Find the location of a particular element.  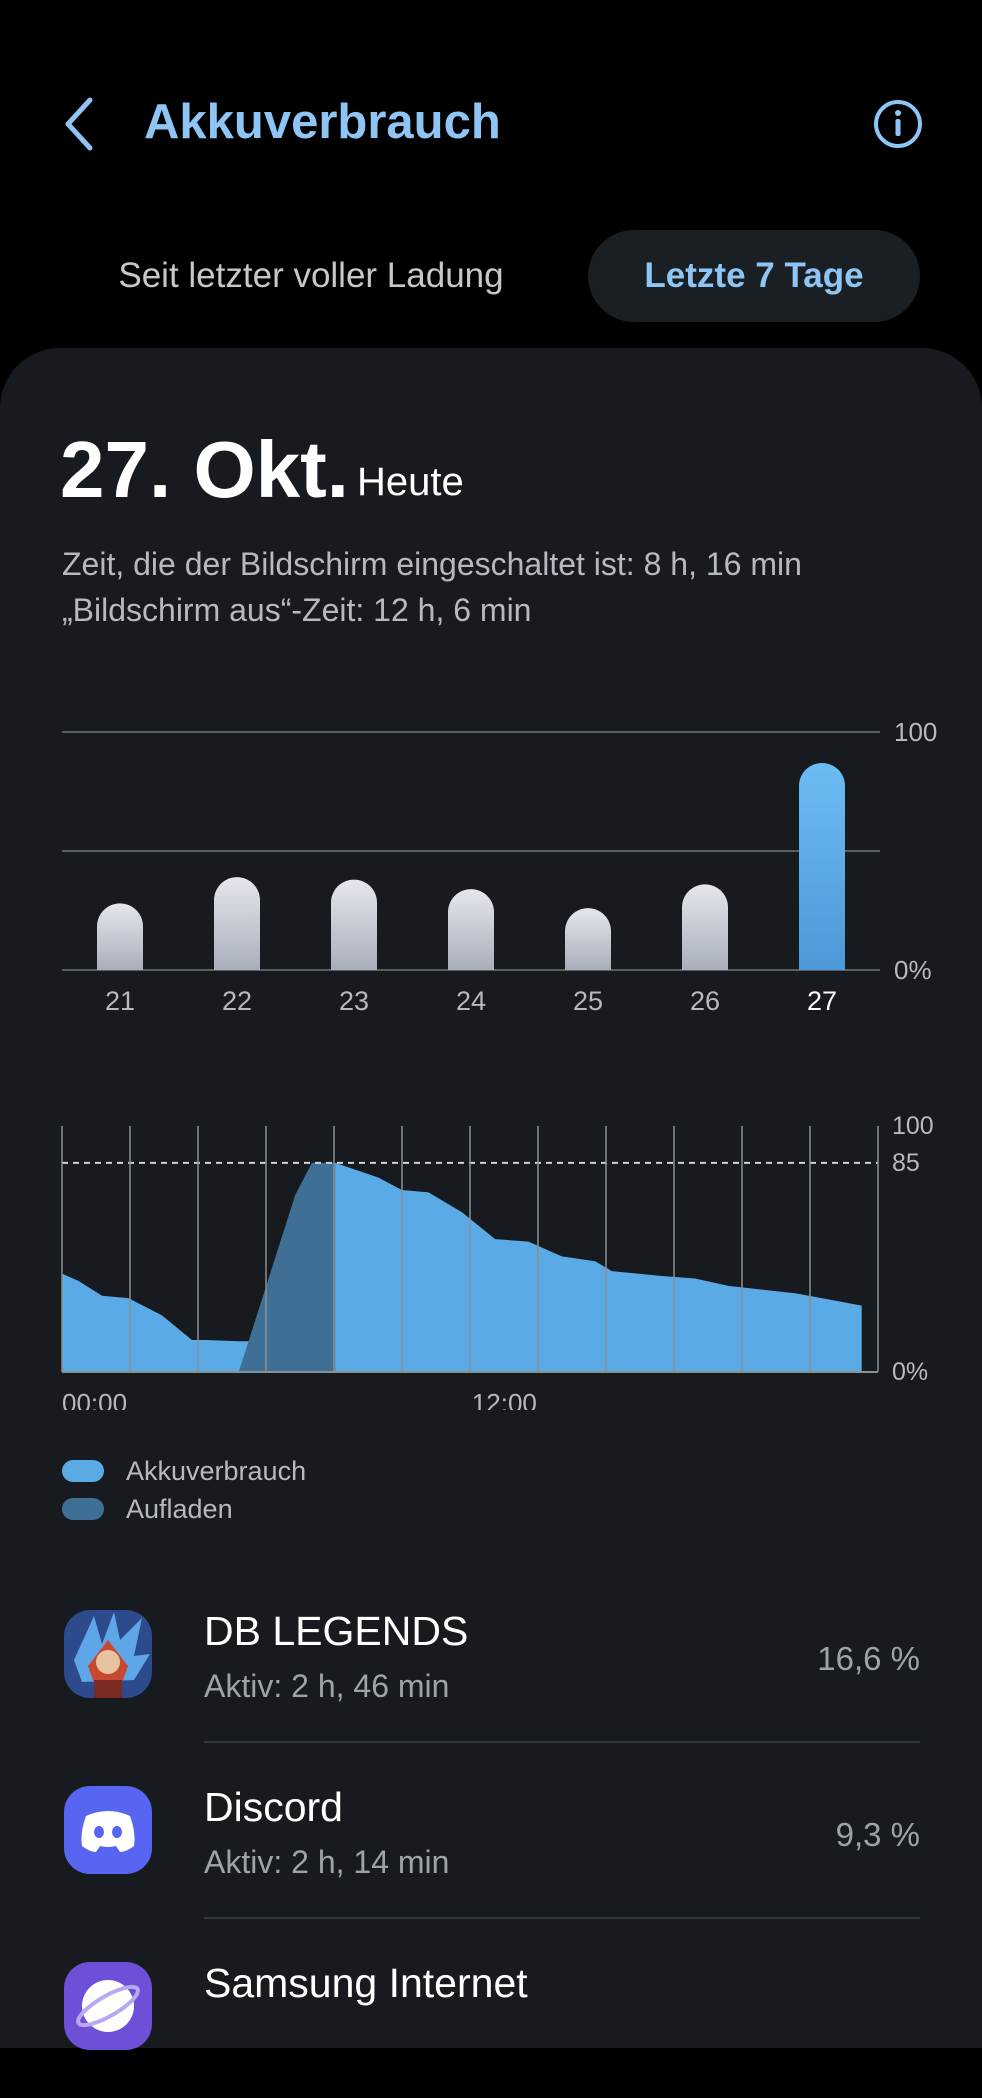

app-row-db-legends: DB LEGENDS Aktiv: 2 h, 46 min 16,6 % is located at coordinates (491, 1658).